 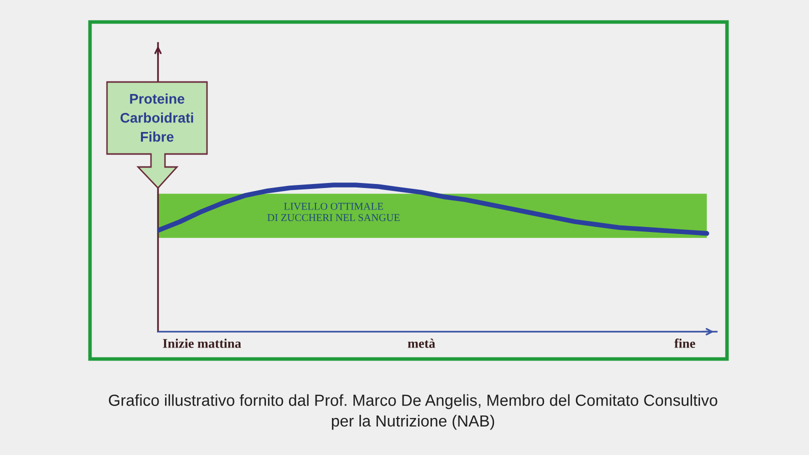 I want to click on x-tick-label: fine, so click(x=685, y=343).